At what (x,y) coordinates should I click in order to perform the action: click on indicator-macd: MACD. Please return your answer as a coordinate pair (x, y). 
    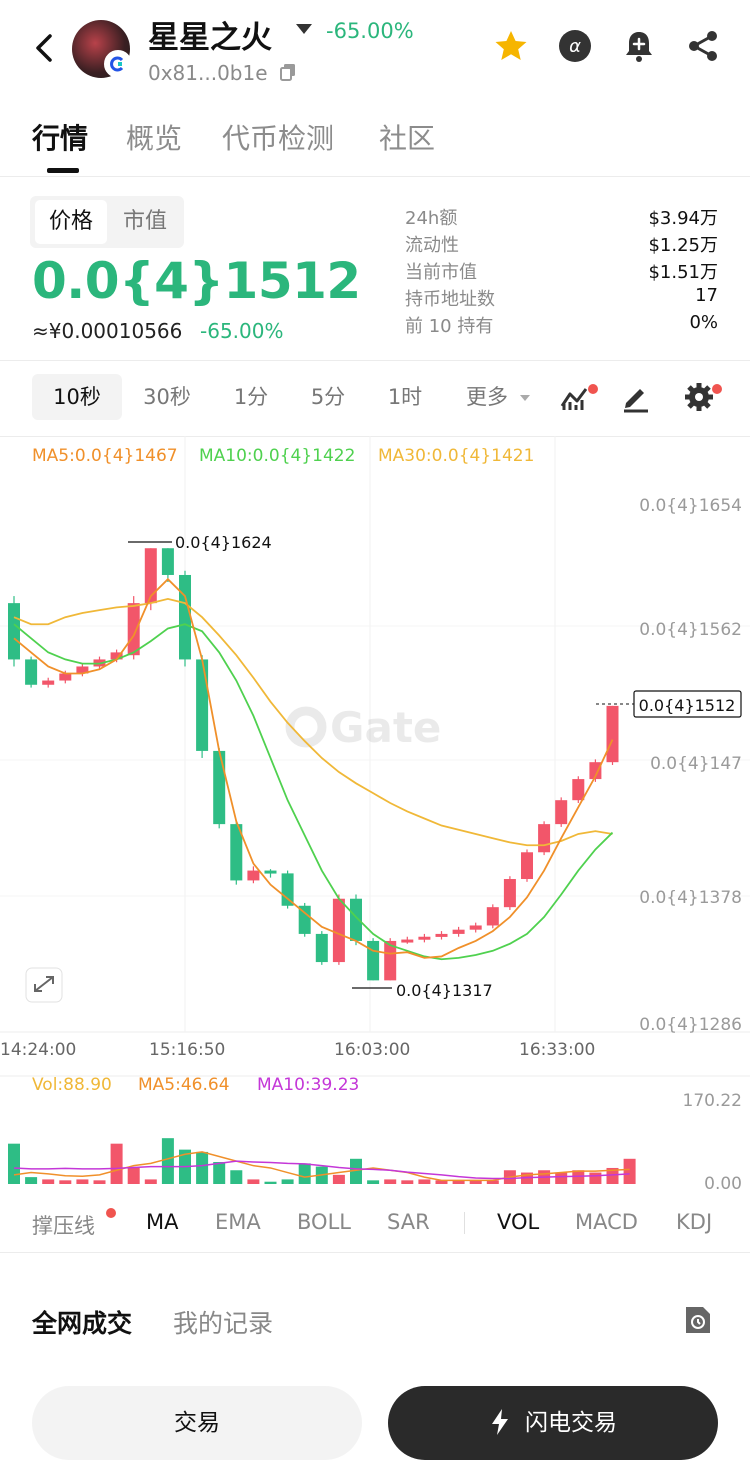
    Looking at the image, I should click on (606, 1222).